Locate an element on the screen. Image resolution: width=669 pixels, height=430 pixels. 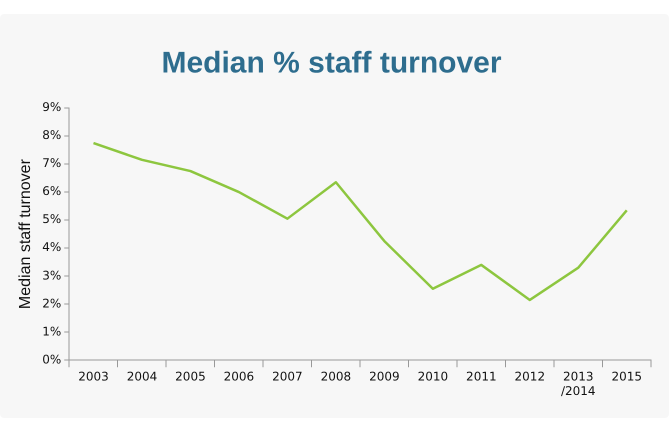
x-tick-label: 2008 is located at coordinates (336, 377).